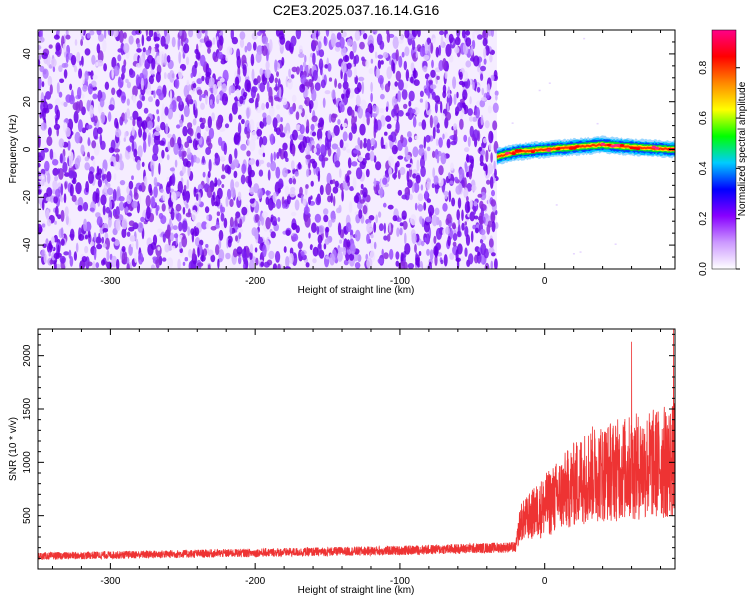 This screenshot has height=600, width=750. Describe the element at coordinates (27, 355) in the screenshot. I see `snr-ytick-label: 2000` at that location.